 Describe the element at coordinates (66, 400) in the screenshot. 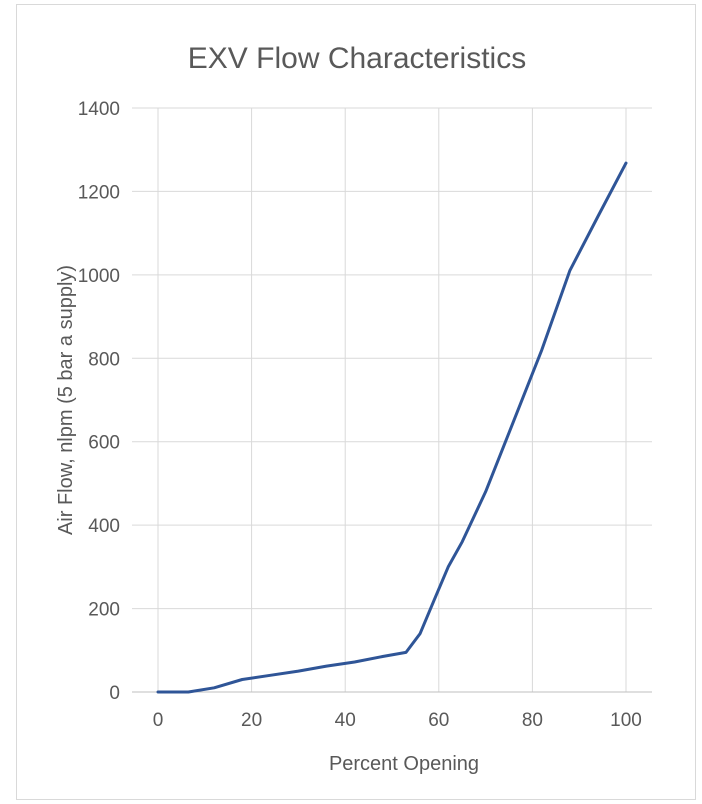

I see `y-axis-label: Air Flow, nlpm (5 bar a supply)` at that location.